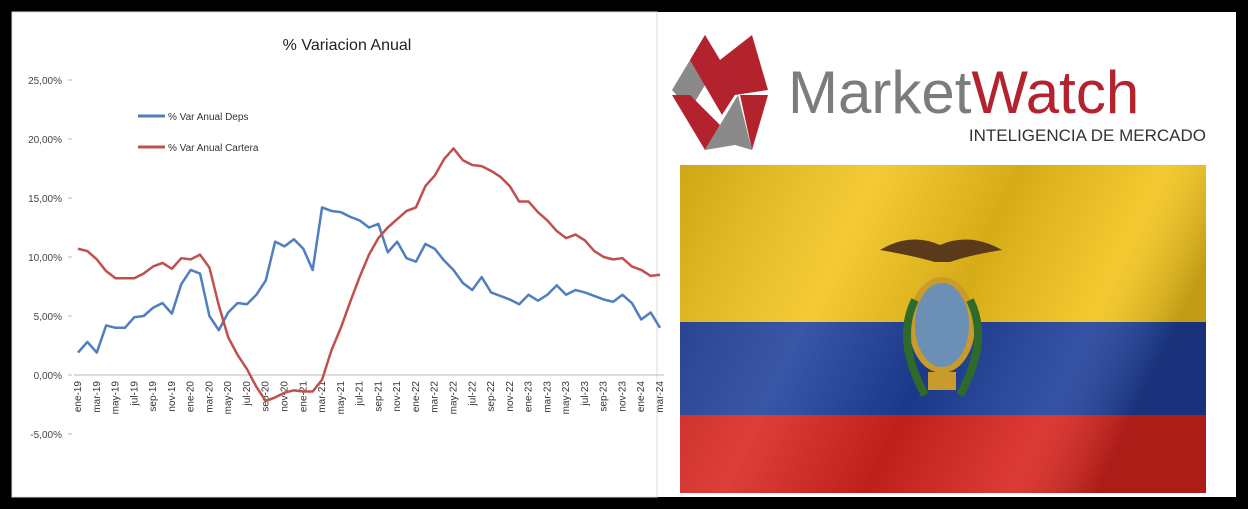 This screenshot has height=509, width=1248. What do you see at coordinates (209, 397) in the screenshot?
I see `x-tick-label: mar-20` at bounding box center [209, 397].